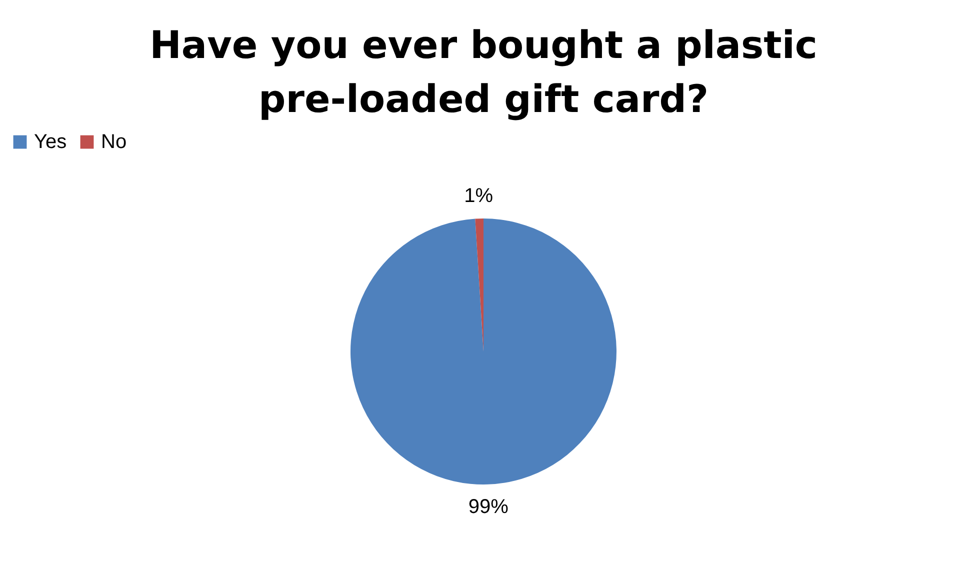 Image resolution: width=967 pixels, height=581 pixels. What do you see at coordinates (488, 507) in the screenshot?
I see `data-label: 99%` at bounding box center [488, 507].